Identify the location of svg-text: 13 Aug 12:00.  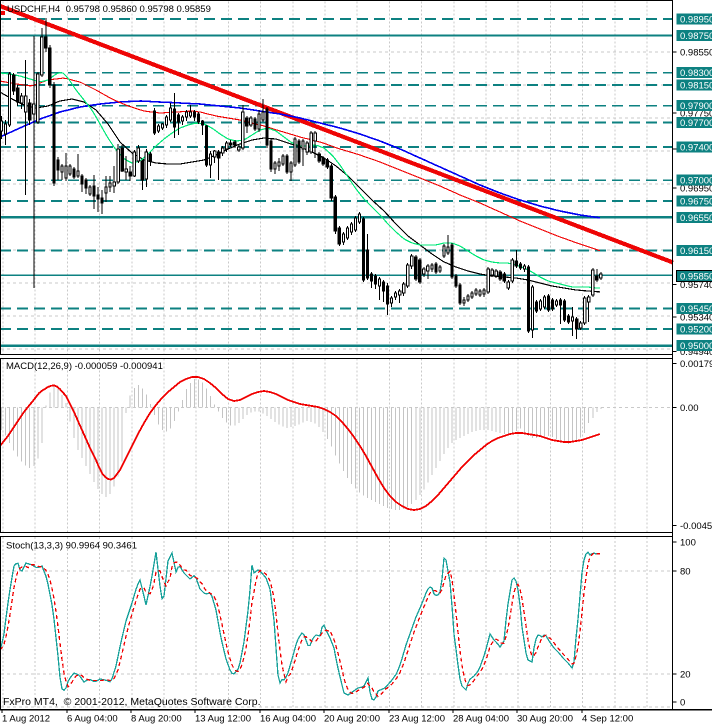
(223, 719).